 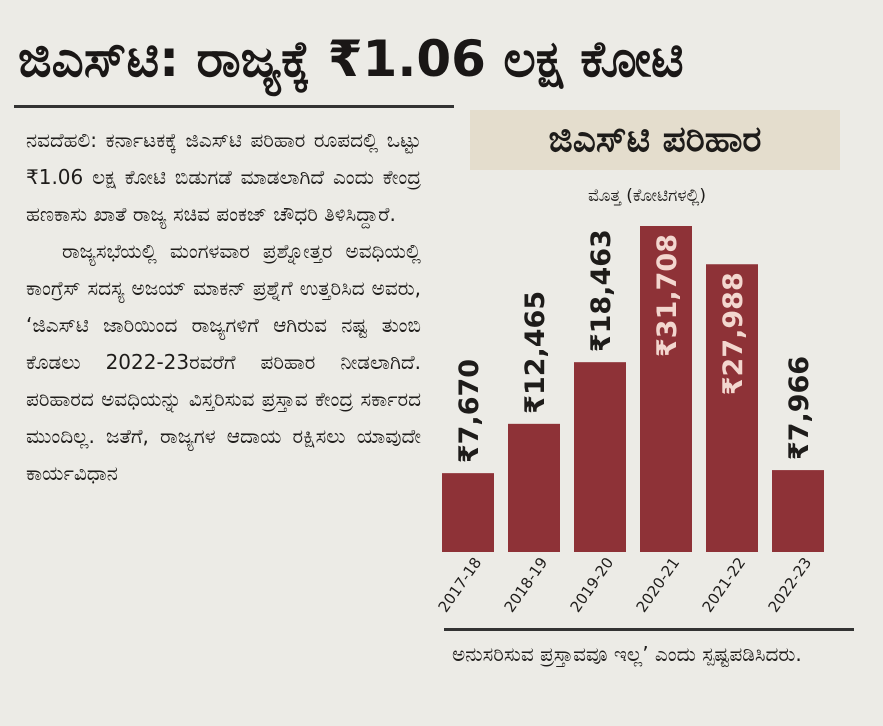 What do you see at coordinates (526, 585) in the screenshot?
I see `category-label-2018-19: 2018-19` at bounding box center [526, 585].